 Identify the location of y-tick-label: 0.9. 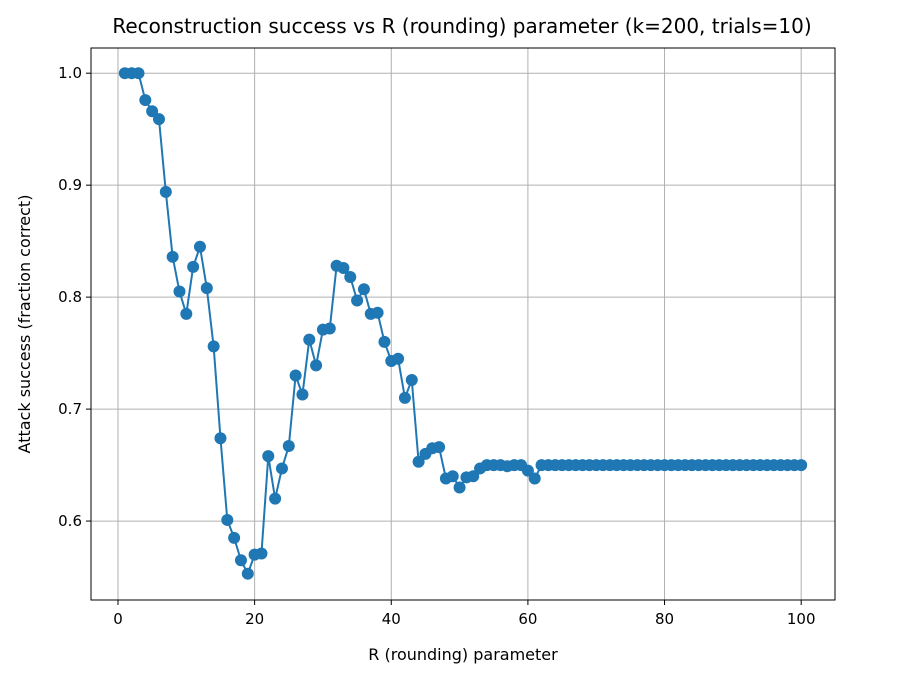
(70, 185).